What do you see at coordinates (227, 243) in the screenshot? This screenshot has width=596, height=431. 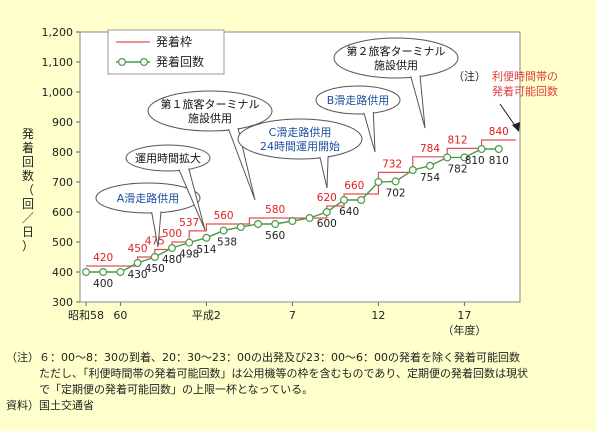 I see `actual-label-6: 538` at bounding box center [227, 243].